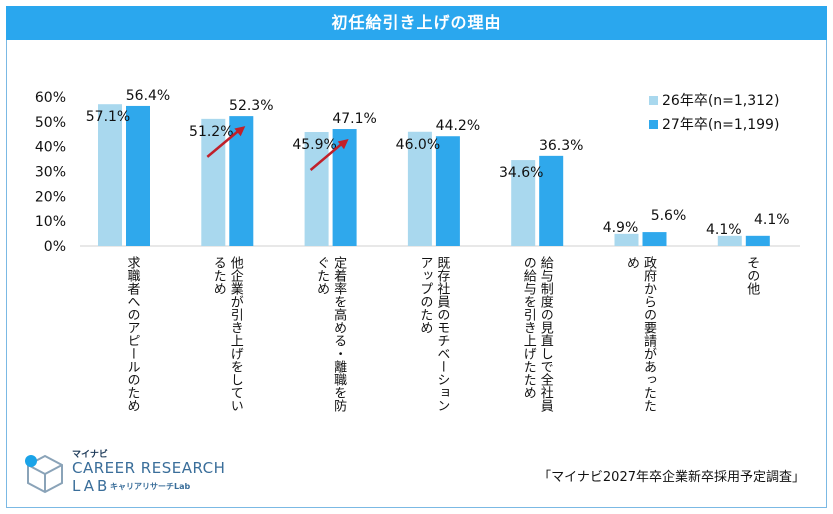  What do you see at coordinates (50, 222) in the screenshot?
I see `y-tick-label: 10%` at bounding box center [50, 222].